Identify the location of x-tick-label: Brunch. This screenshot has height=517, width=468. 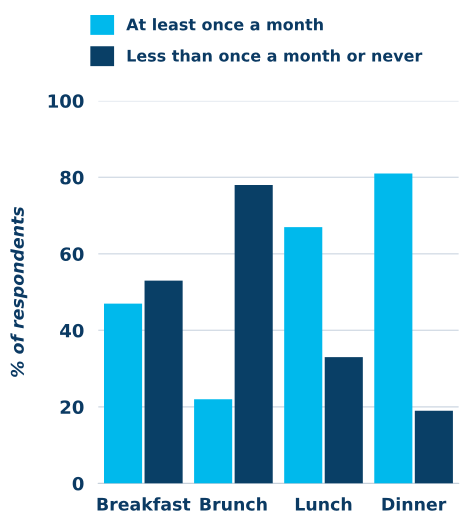
(233, 504).